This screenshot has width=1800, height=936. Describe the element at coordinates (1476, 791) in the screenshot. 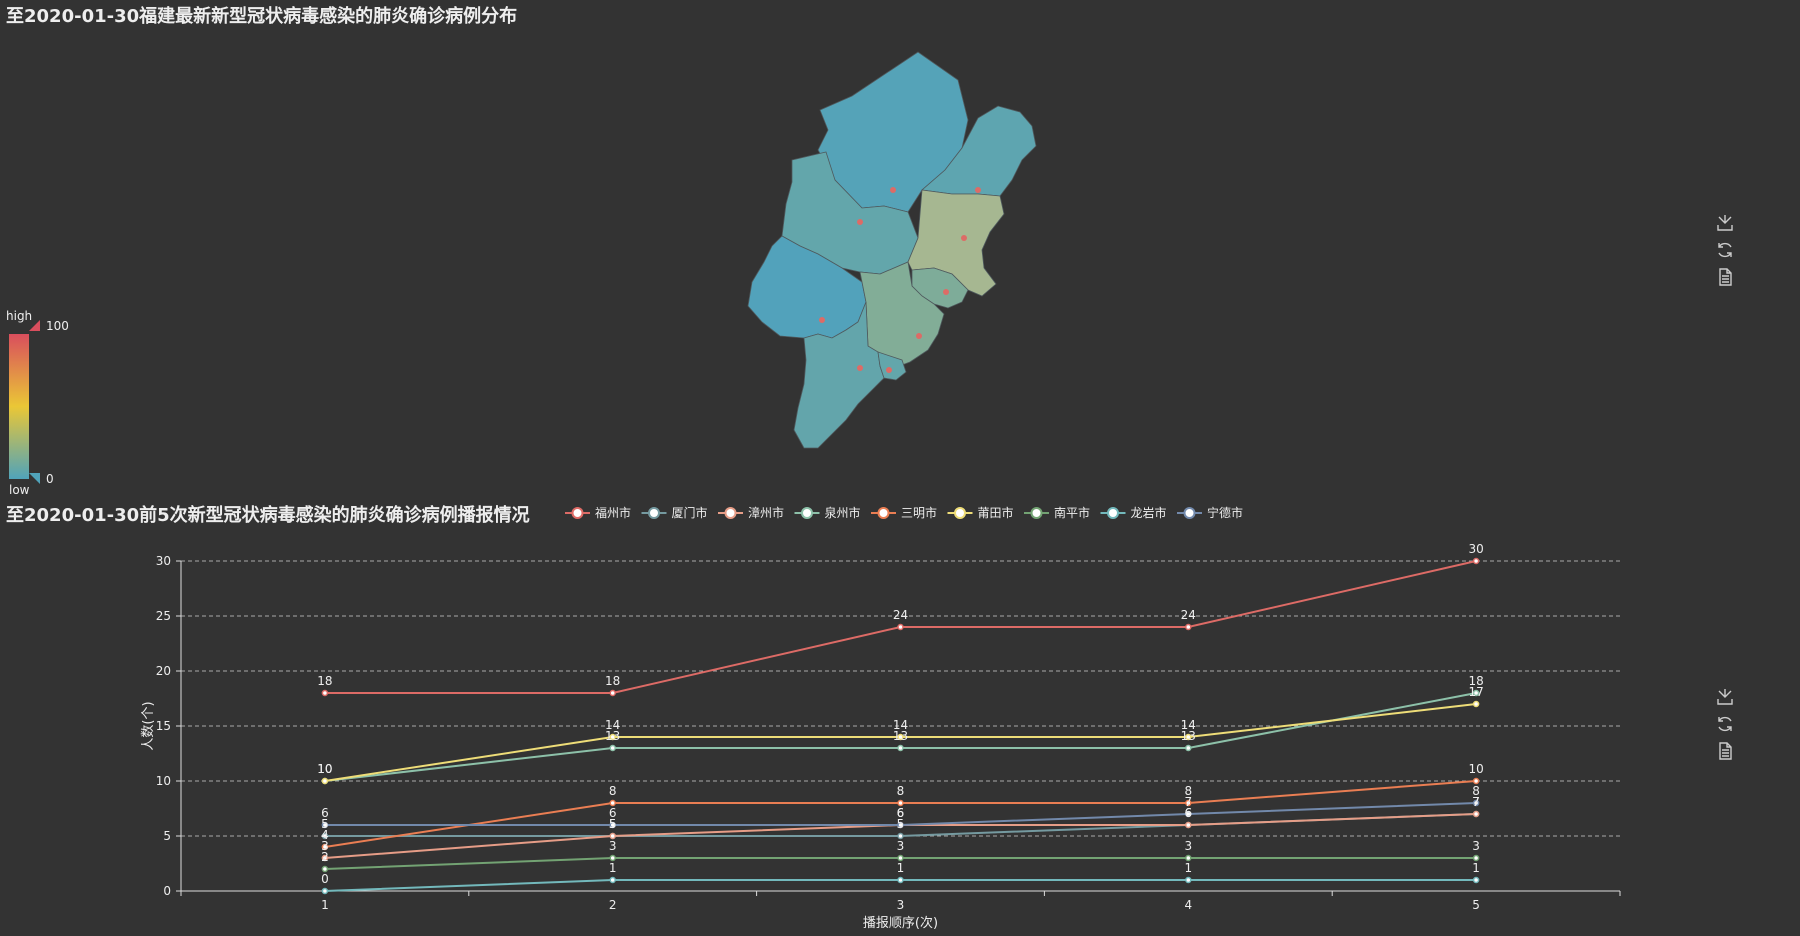

I see `data-label: 8` at that location.